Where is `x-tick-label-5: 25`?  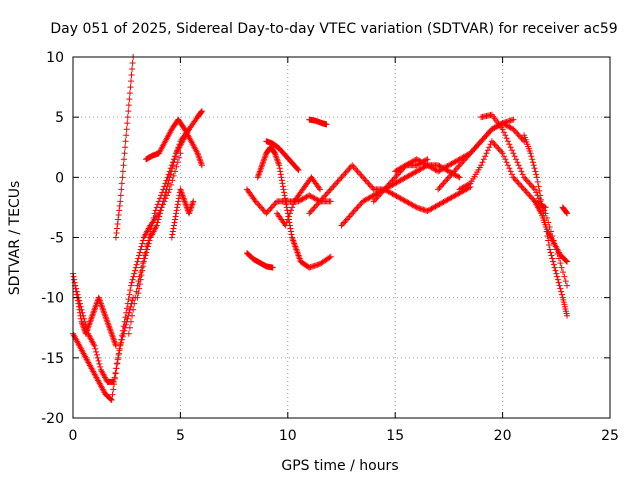
x-tick-label-5: 25 is located at coordinates (610, 436).